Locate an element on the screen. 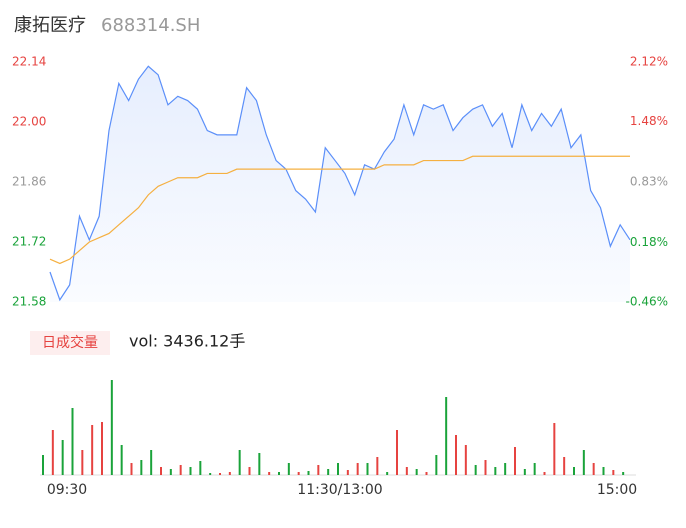 This screenshot has width=686, height=528. y2-tick-label: 1.48% is located at coordinates (649, 121).